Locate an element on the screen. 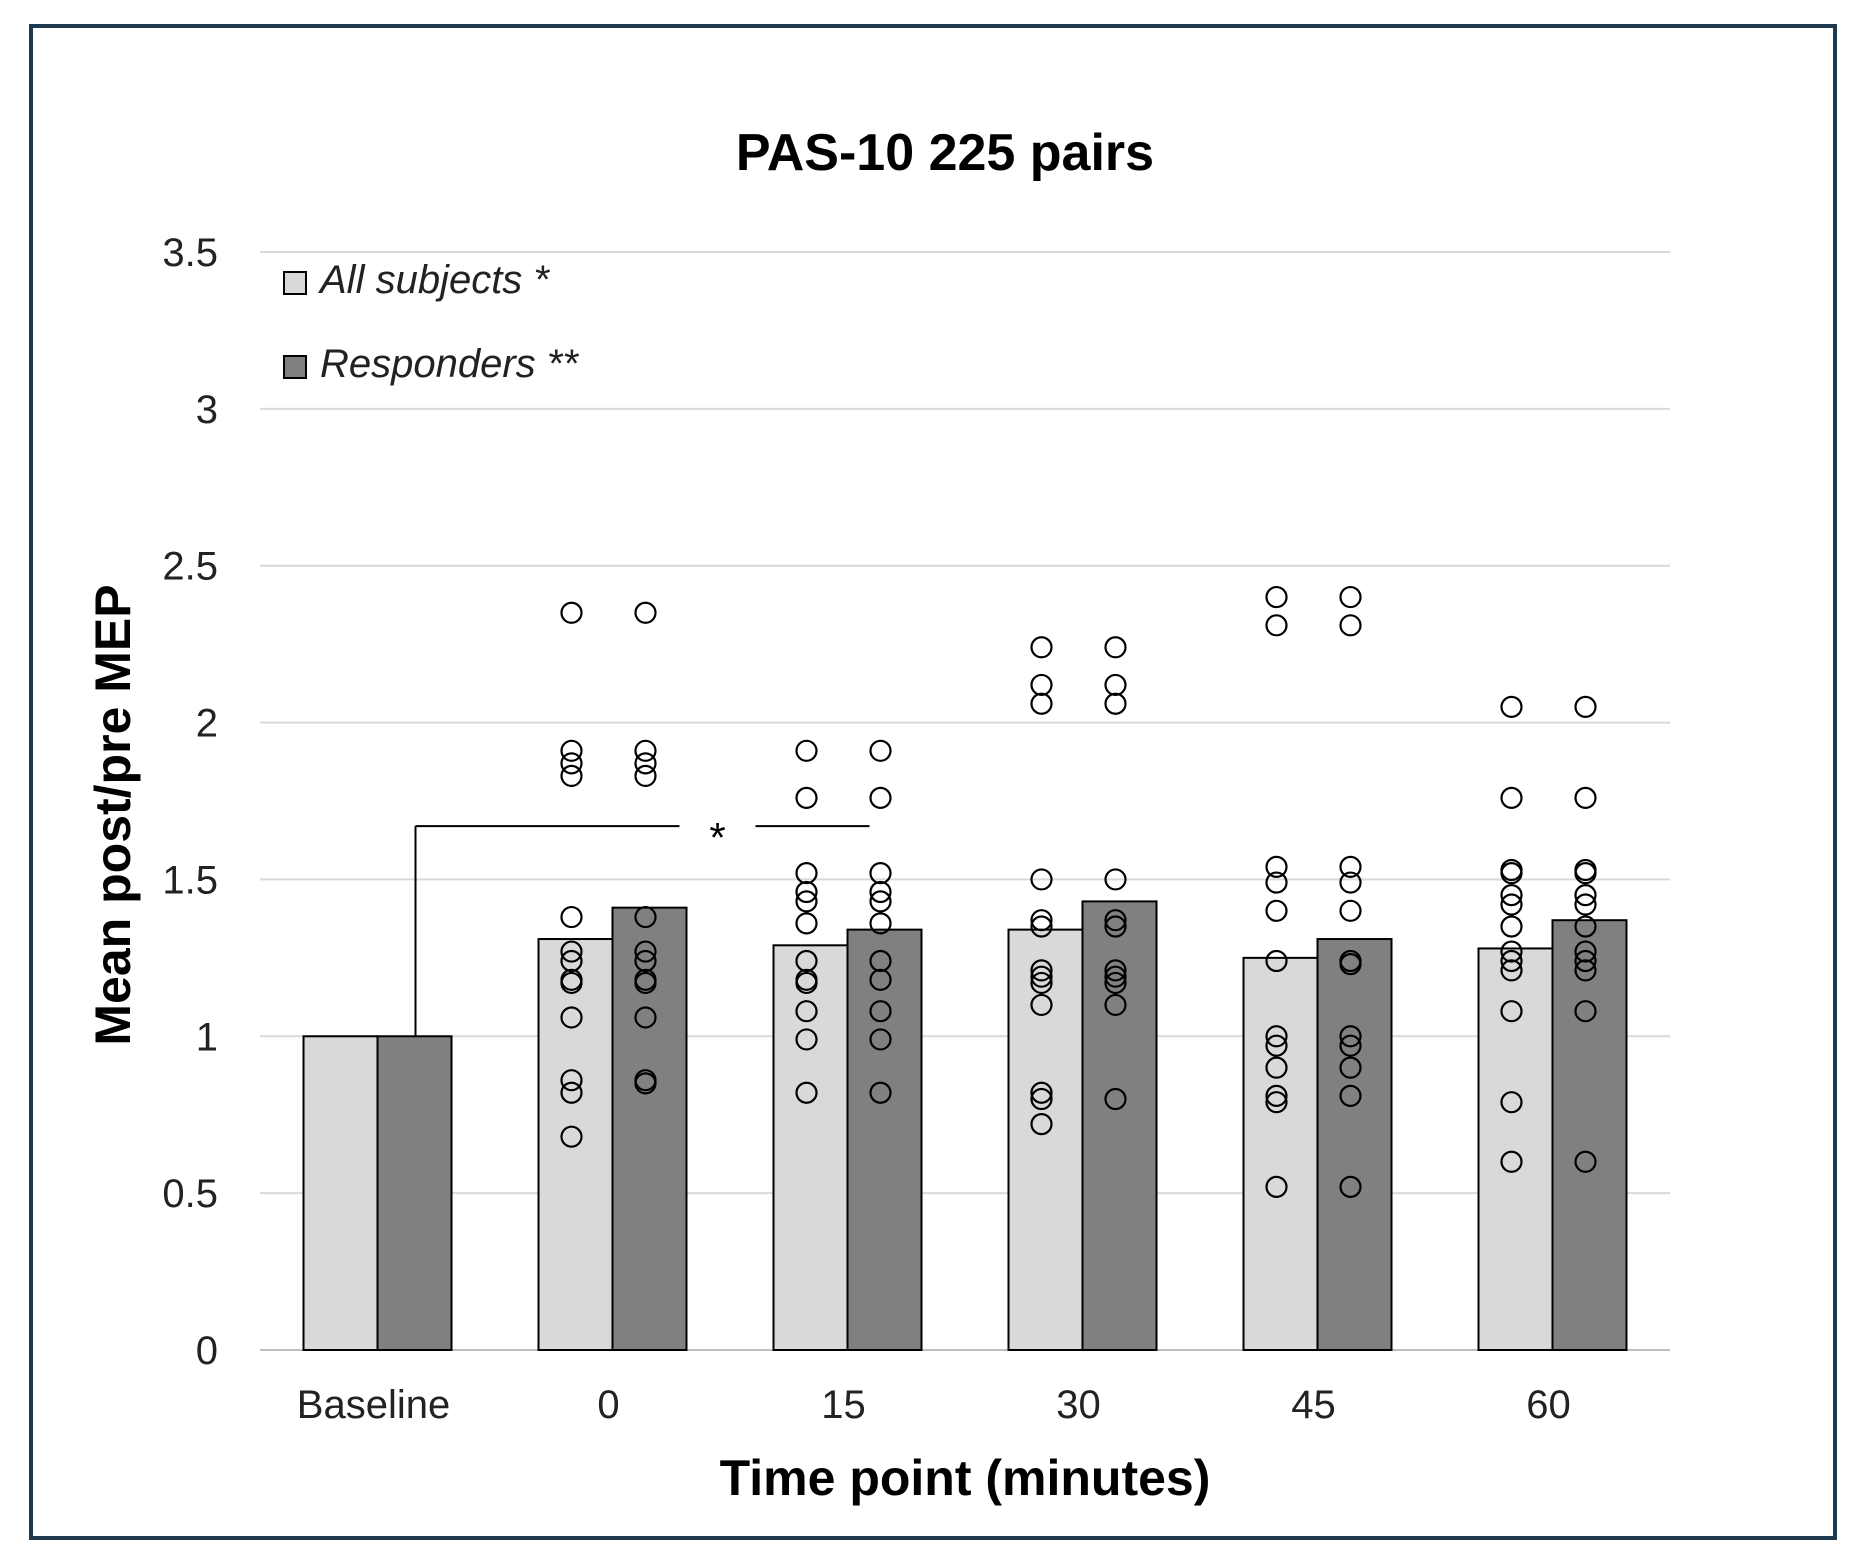  x-tick-label: 60 is located at coordinates (1548, 1405).